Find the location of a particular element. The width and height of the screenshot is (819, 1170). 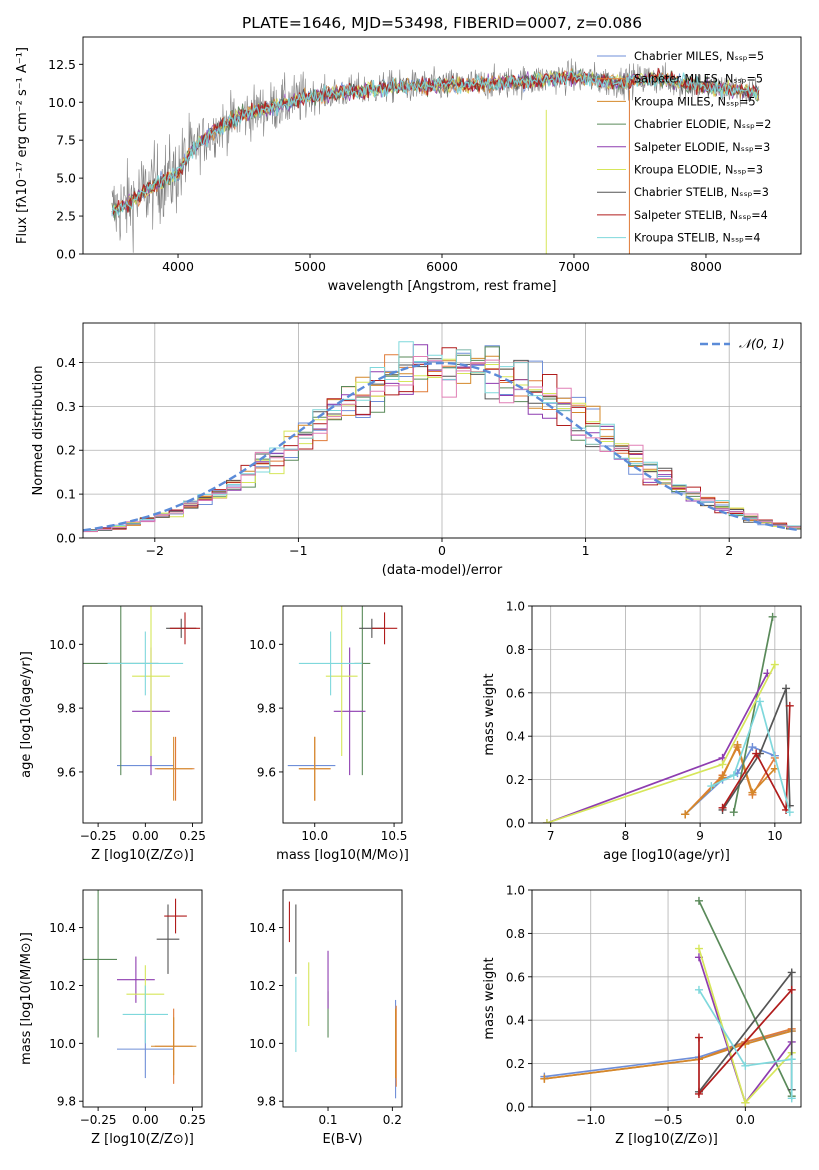

y-axis-label: mass [log10(M/M⊙)] is located at coordinates (26, 998).